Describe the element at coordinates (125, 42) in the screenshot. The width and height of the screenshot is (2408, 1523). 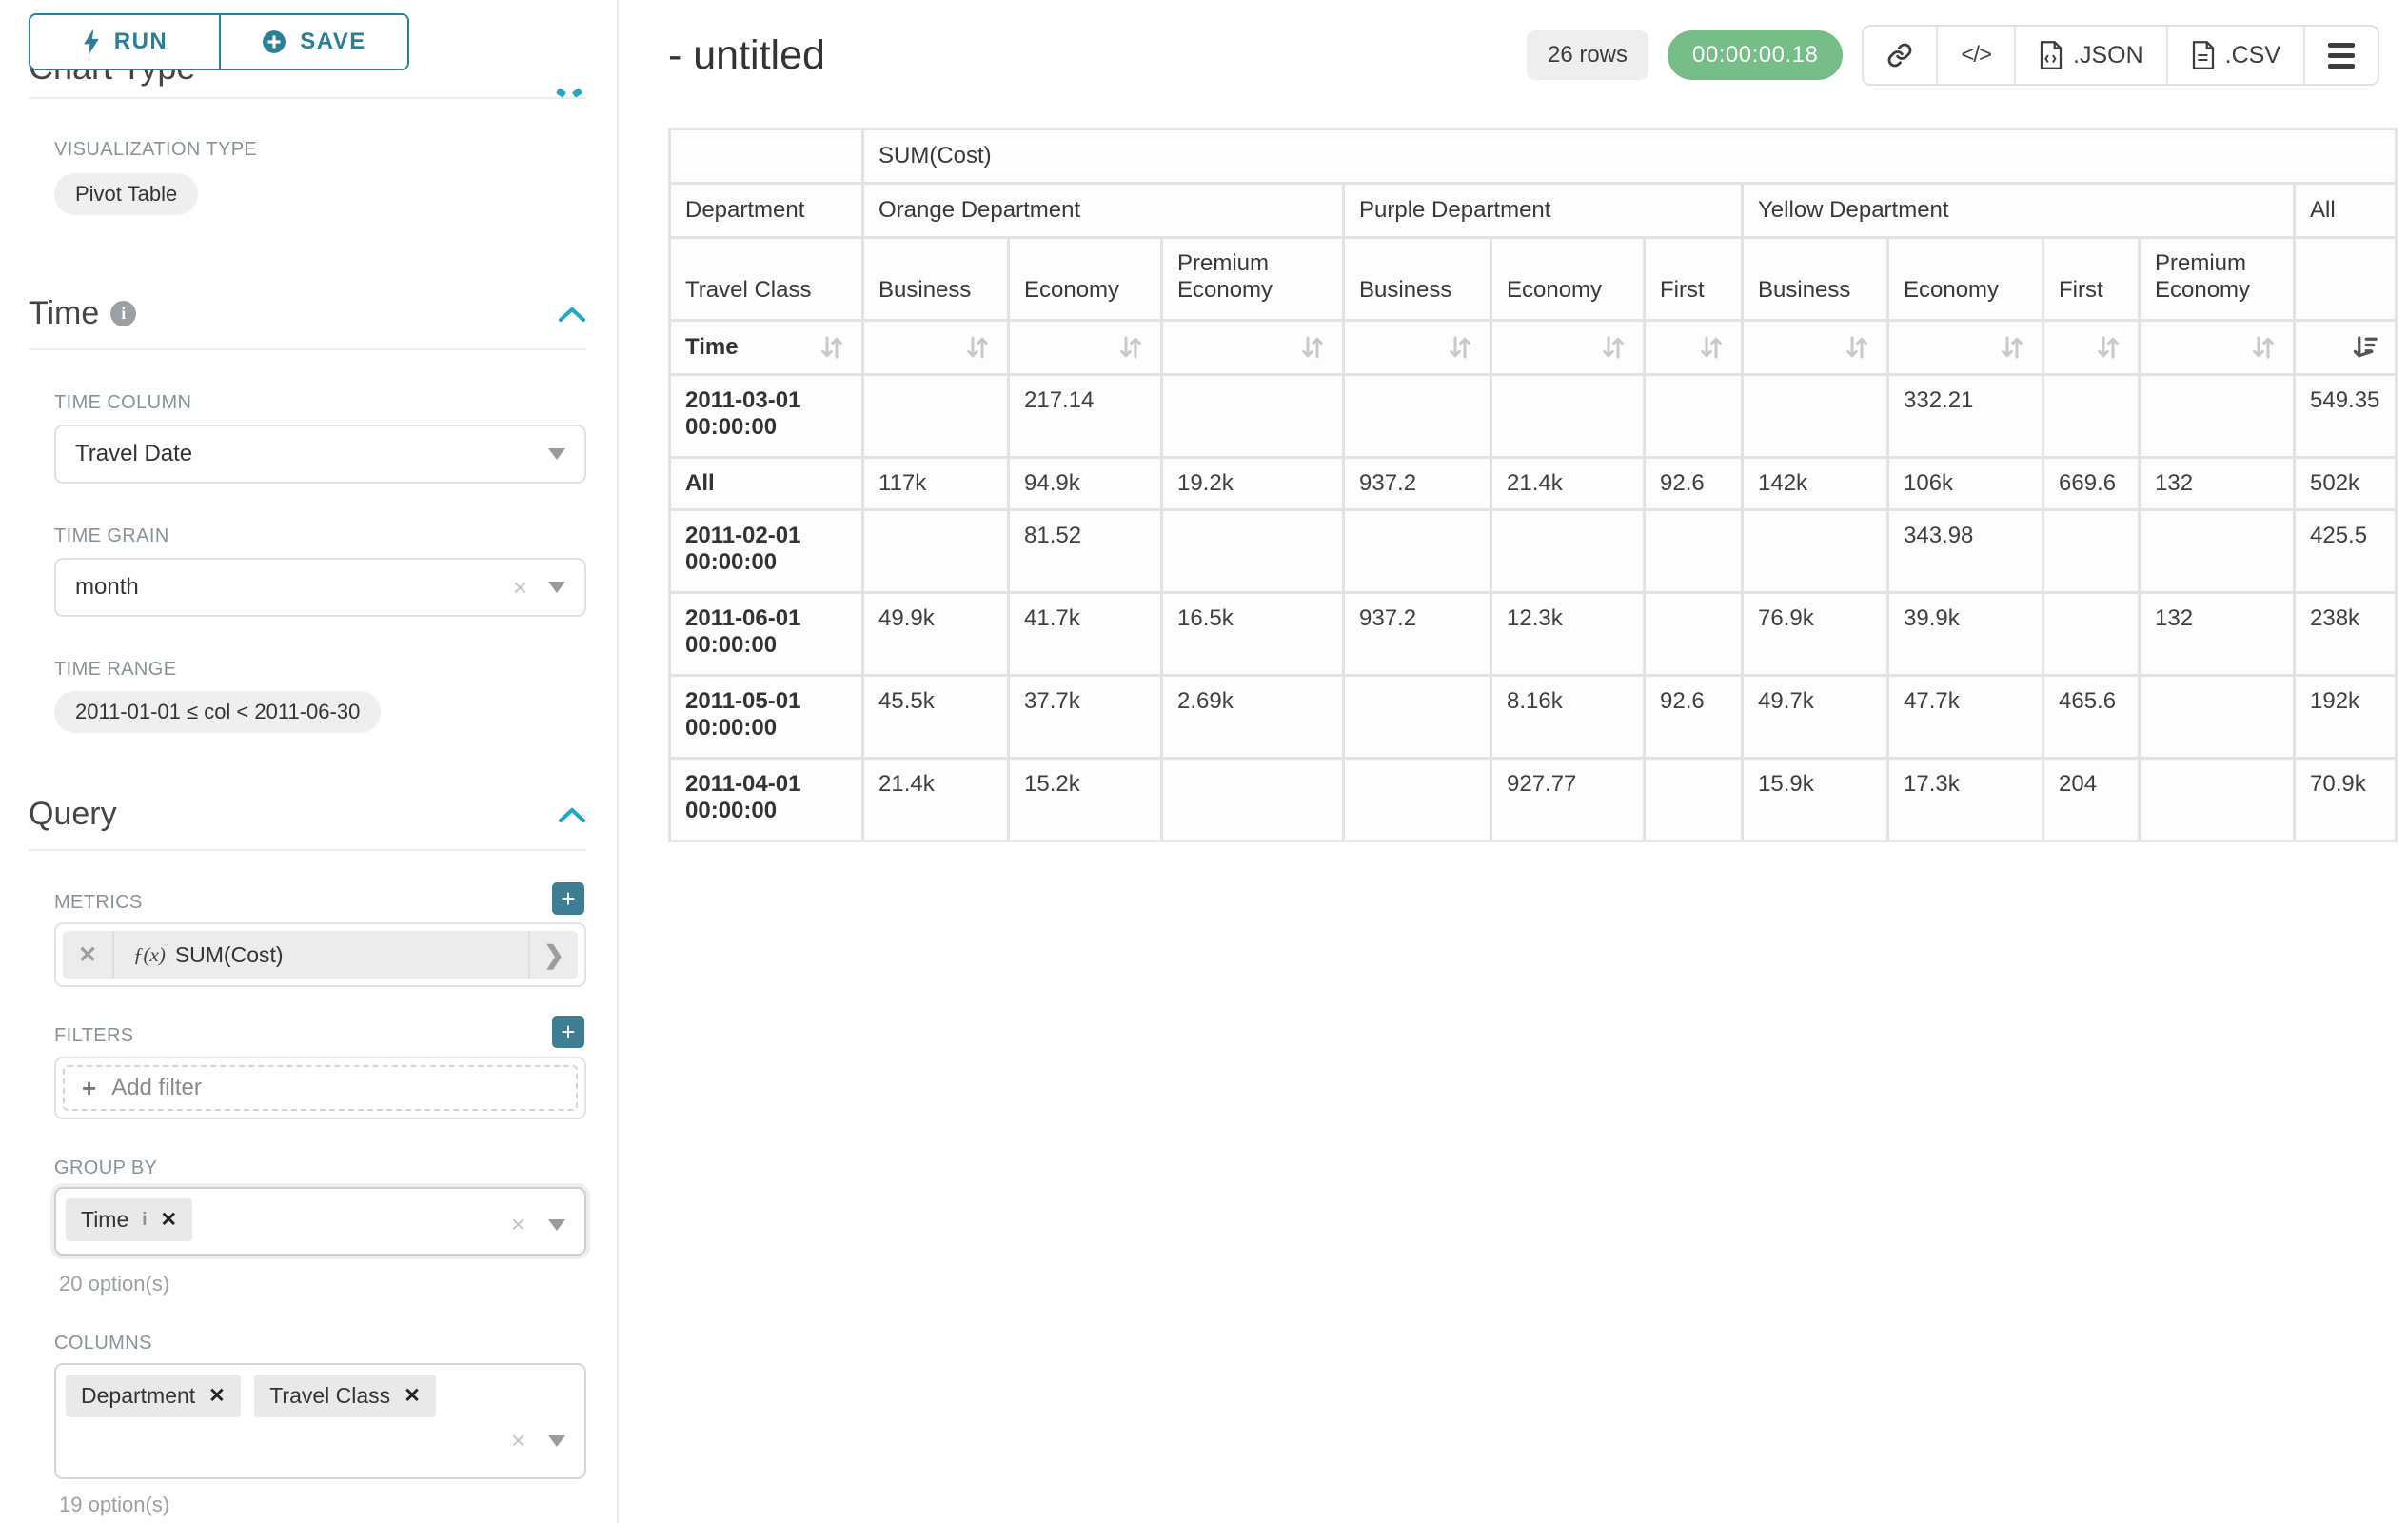
I see `run-button: RUN` at that location.